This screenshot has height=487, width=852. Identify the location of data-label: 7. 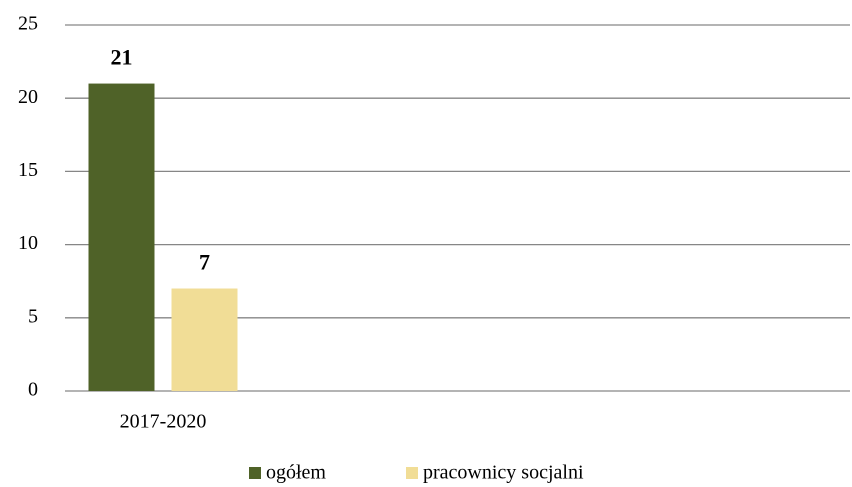
(204, 262).